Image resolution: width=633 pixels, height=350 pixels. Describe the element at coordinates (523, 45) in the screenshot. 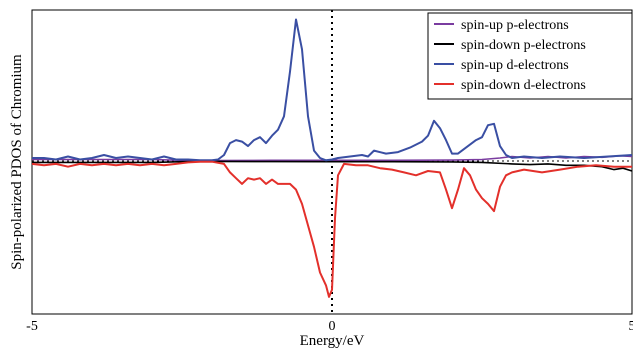

I see `legend-entry-label: spin-down p-electrons` at that location.